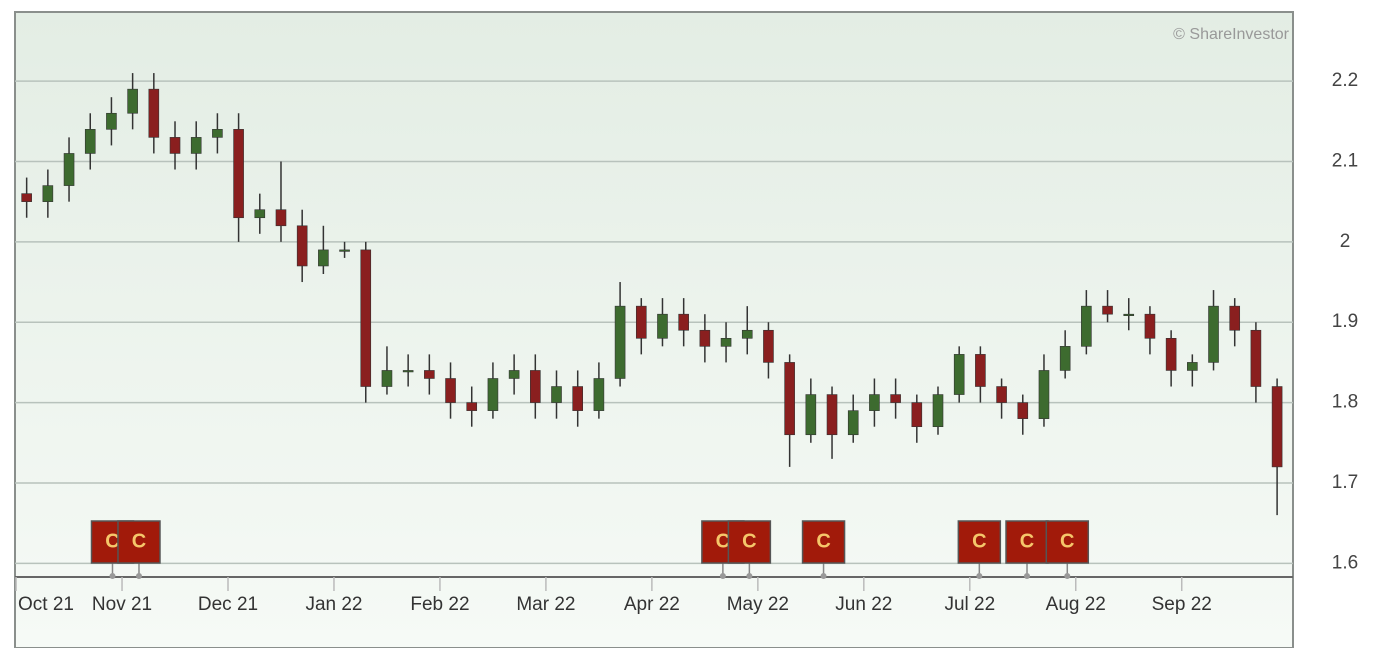 The height and width of the screenshot is (648, 1396). Describe the element at coordinates (969, 604) in the screenshot. I see `x-tick-label: Jul 22` at that location.